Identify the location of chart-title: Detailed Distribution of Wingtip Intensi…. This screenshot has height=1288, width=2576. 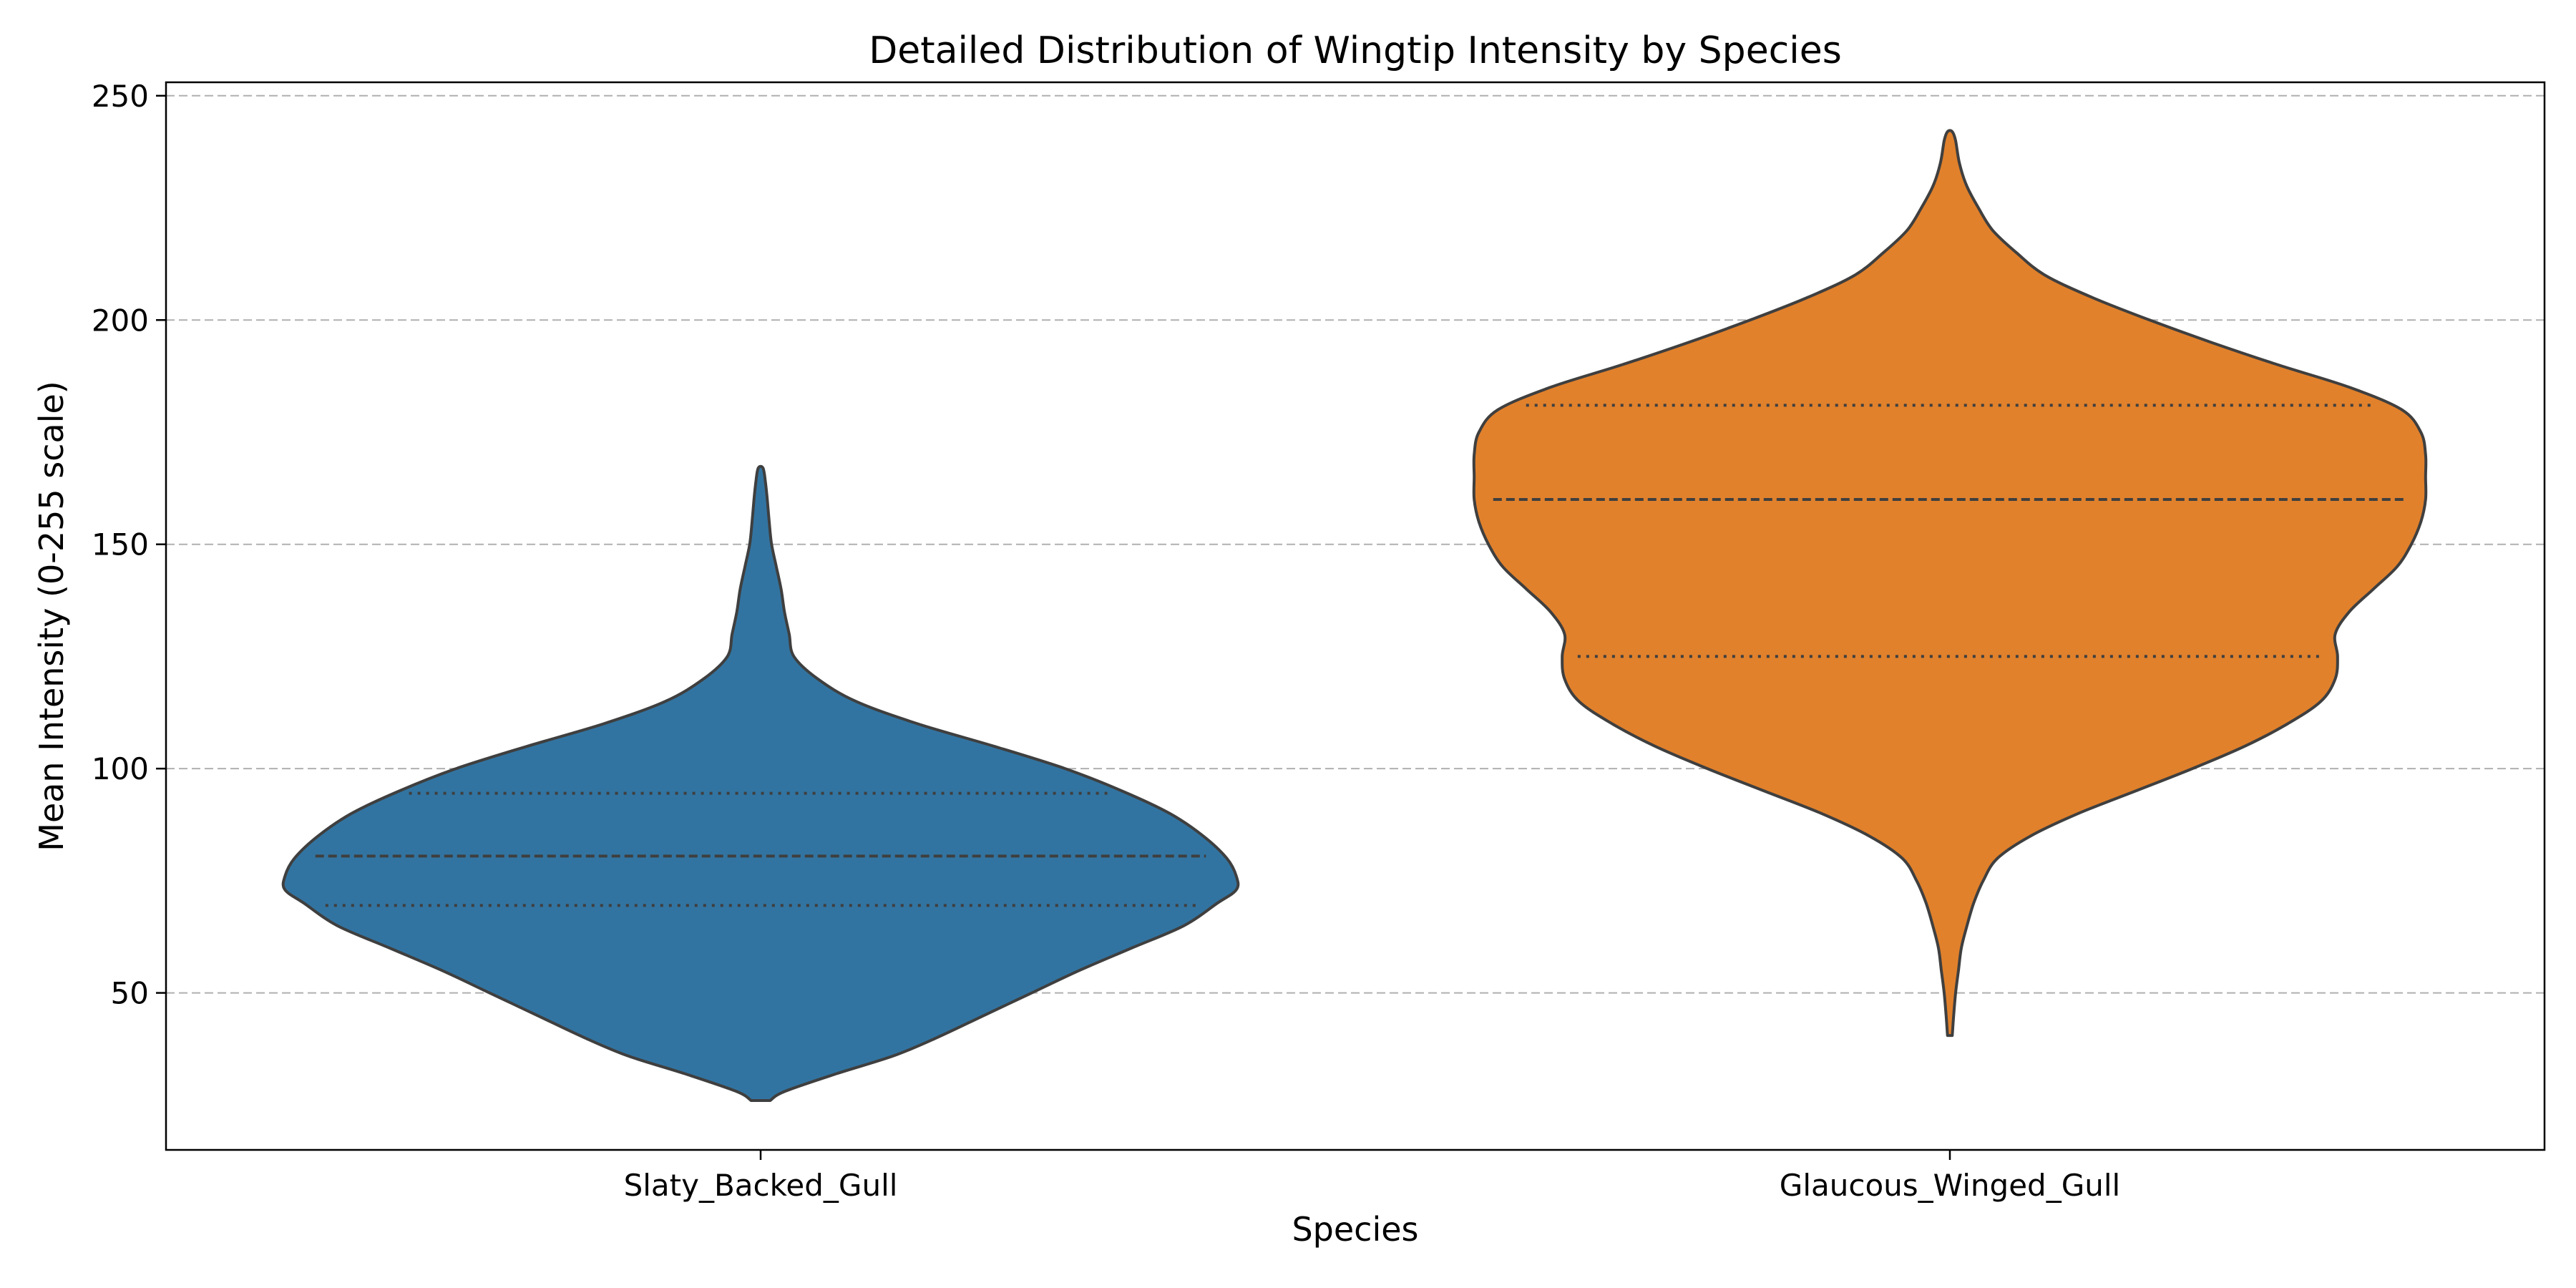
(1355, 50).